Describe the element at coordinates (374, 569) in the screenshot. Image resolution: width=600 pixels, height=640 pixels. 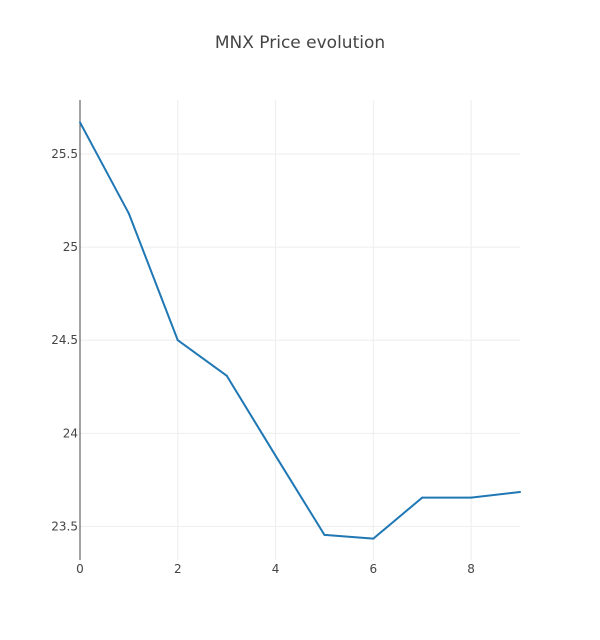
I see `x-tick-label: 6` at that location.